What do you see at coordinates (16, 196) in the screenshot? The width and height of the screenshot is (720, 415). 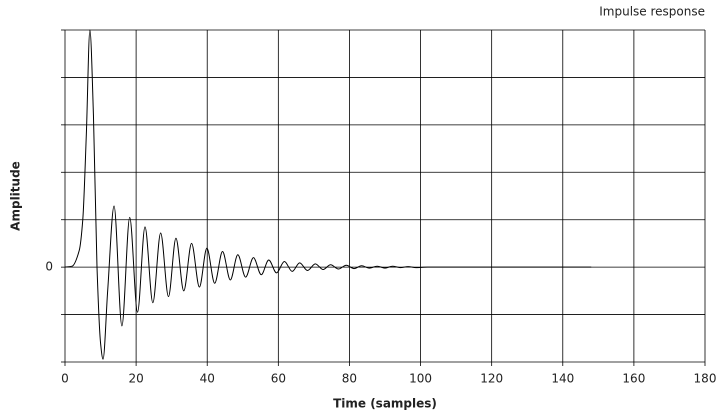 I see `y-axis-title: Amplitude` at bounding box center [16, 196].